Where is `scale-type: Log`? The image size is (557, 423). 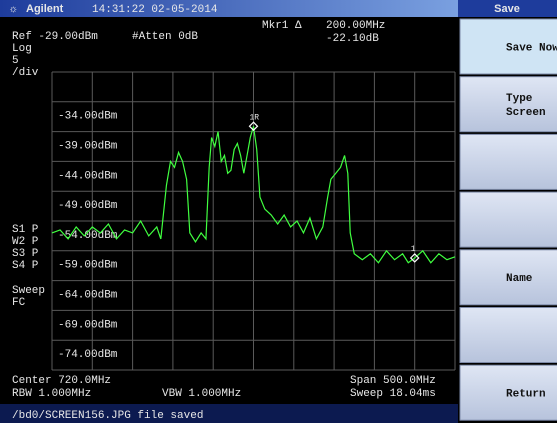
scale-type: Log is located at coordinates (22, 49).